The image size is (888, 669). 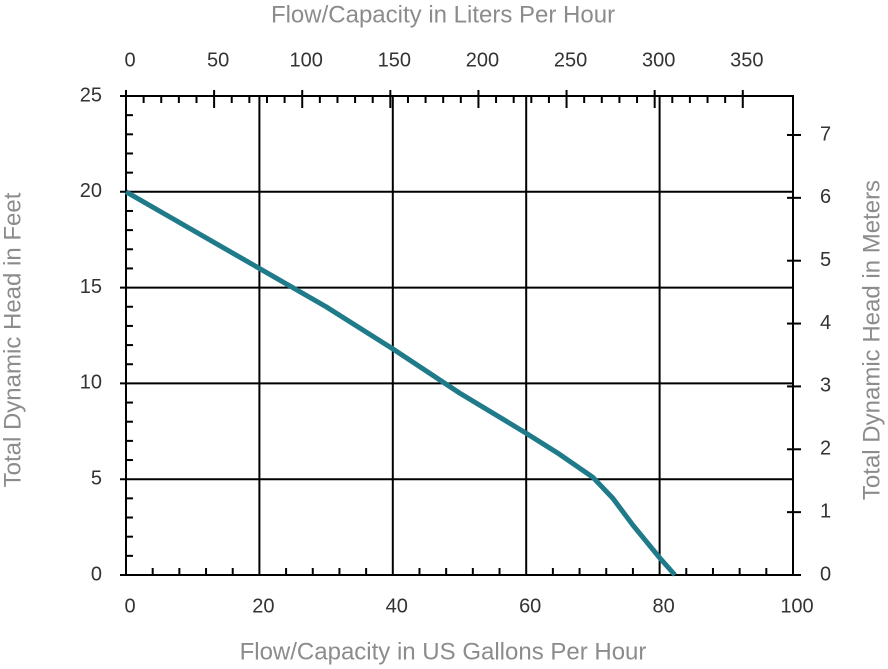 I want to click on y-tick-label: 10, so click(x=91, y=383).